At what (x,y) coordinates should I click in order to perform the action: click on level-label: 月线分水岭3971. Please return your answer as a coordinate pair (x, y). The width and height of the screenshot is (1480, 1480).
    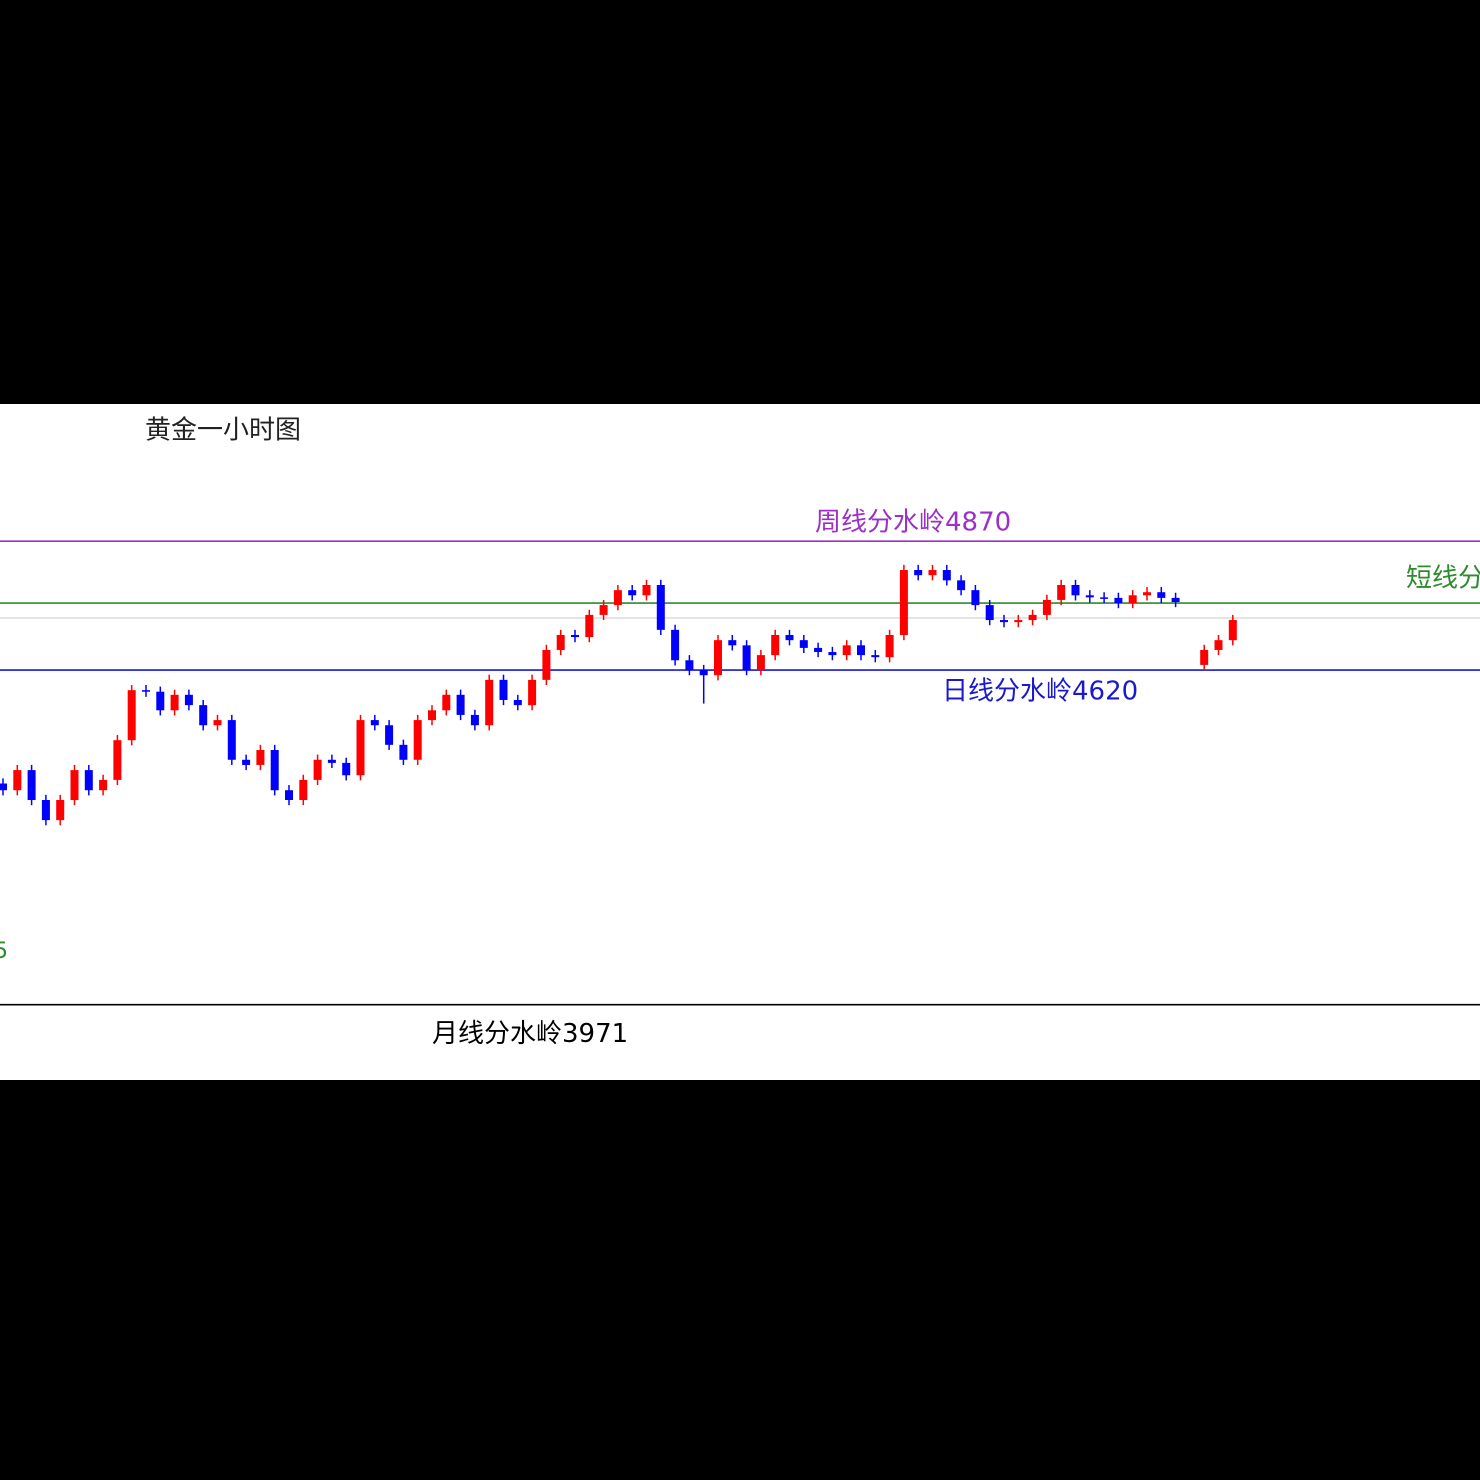
    Looking at the image, I should click on (530, 1034).